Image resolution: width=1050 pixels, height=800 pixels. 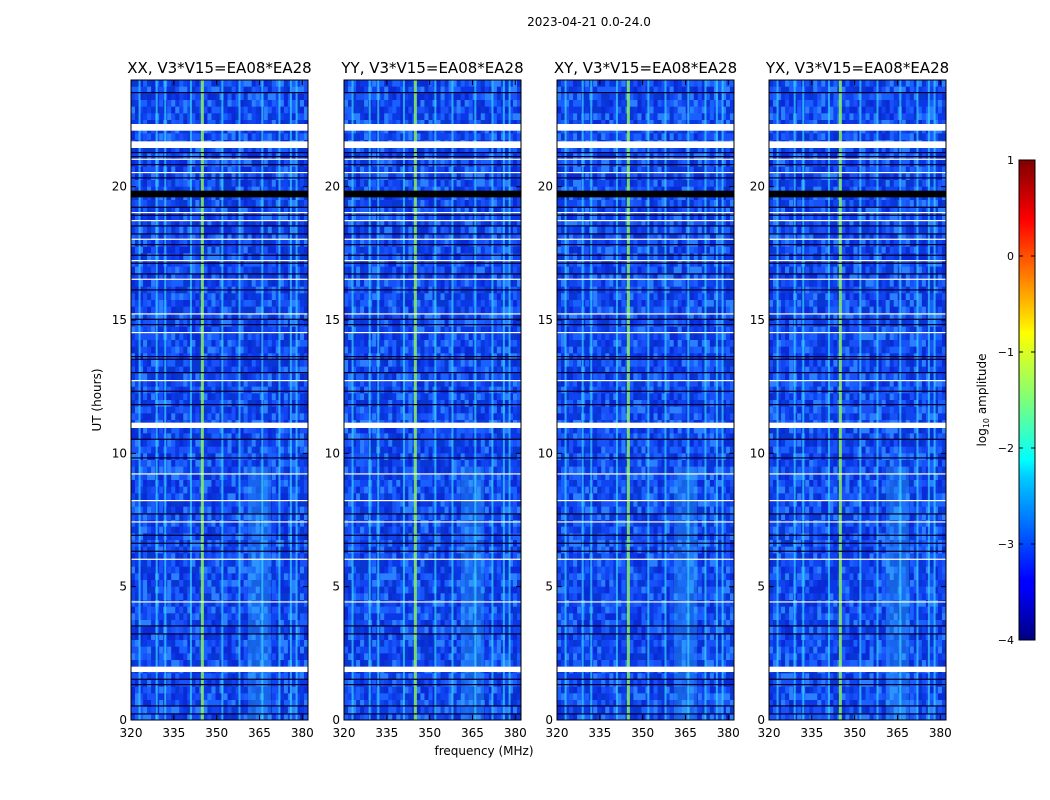 What do you see at coordinates (1010, 256) in the screenshot?
I see `colorbar-tick-label: 0` at bounding box center [1010, 256].